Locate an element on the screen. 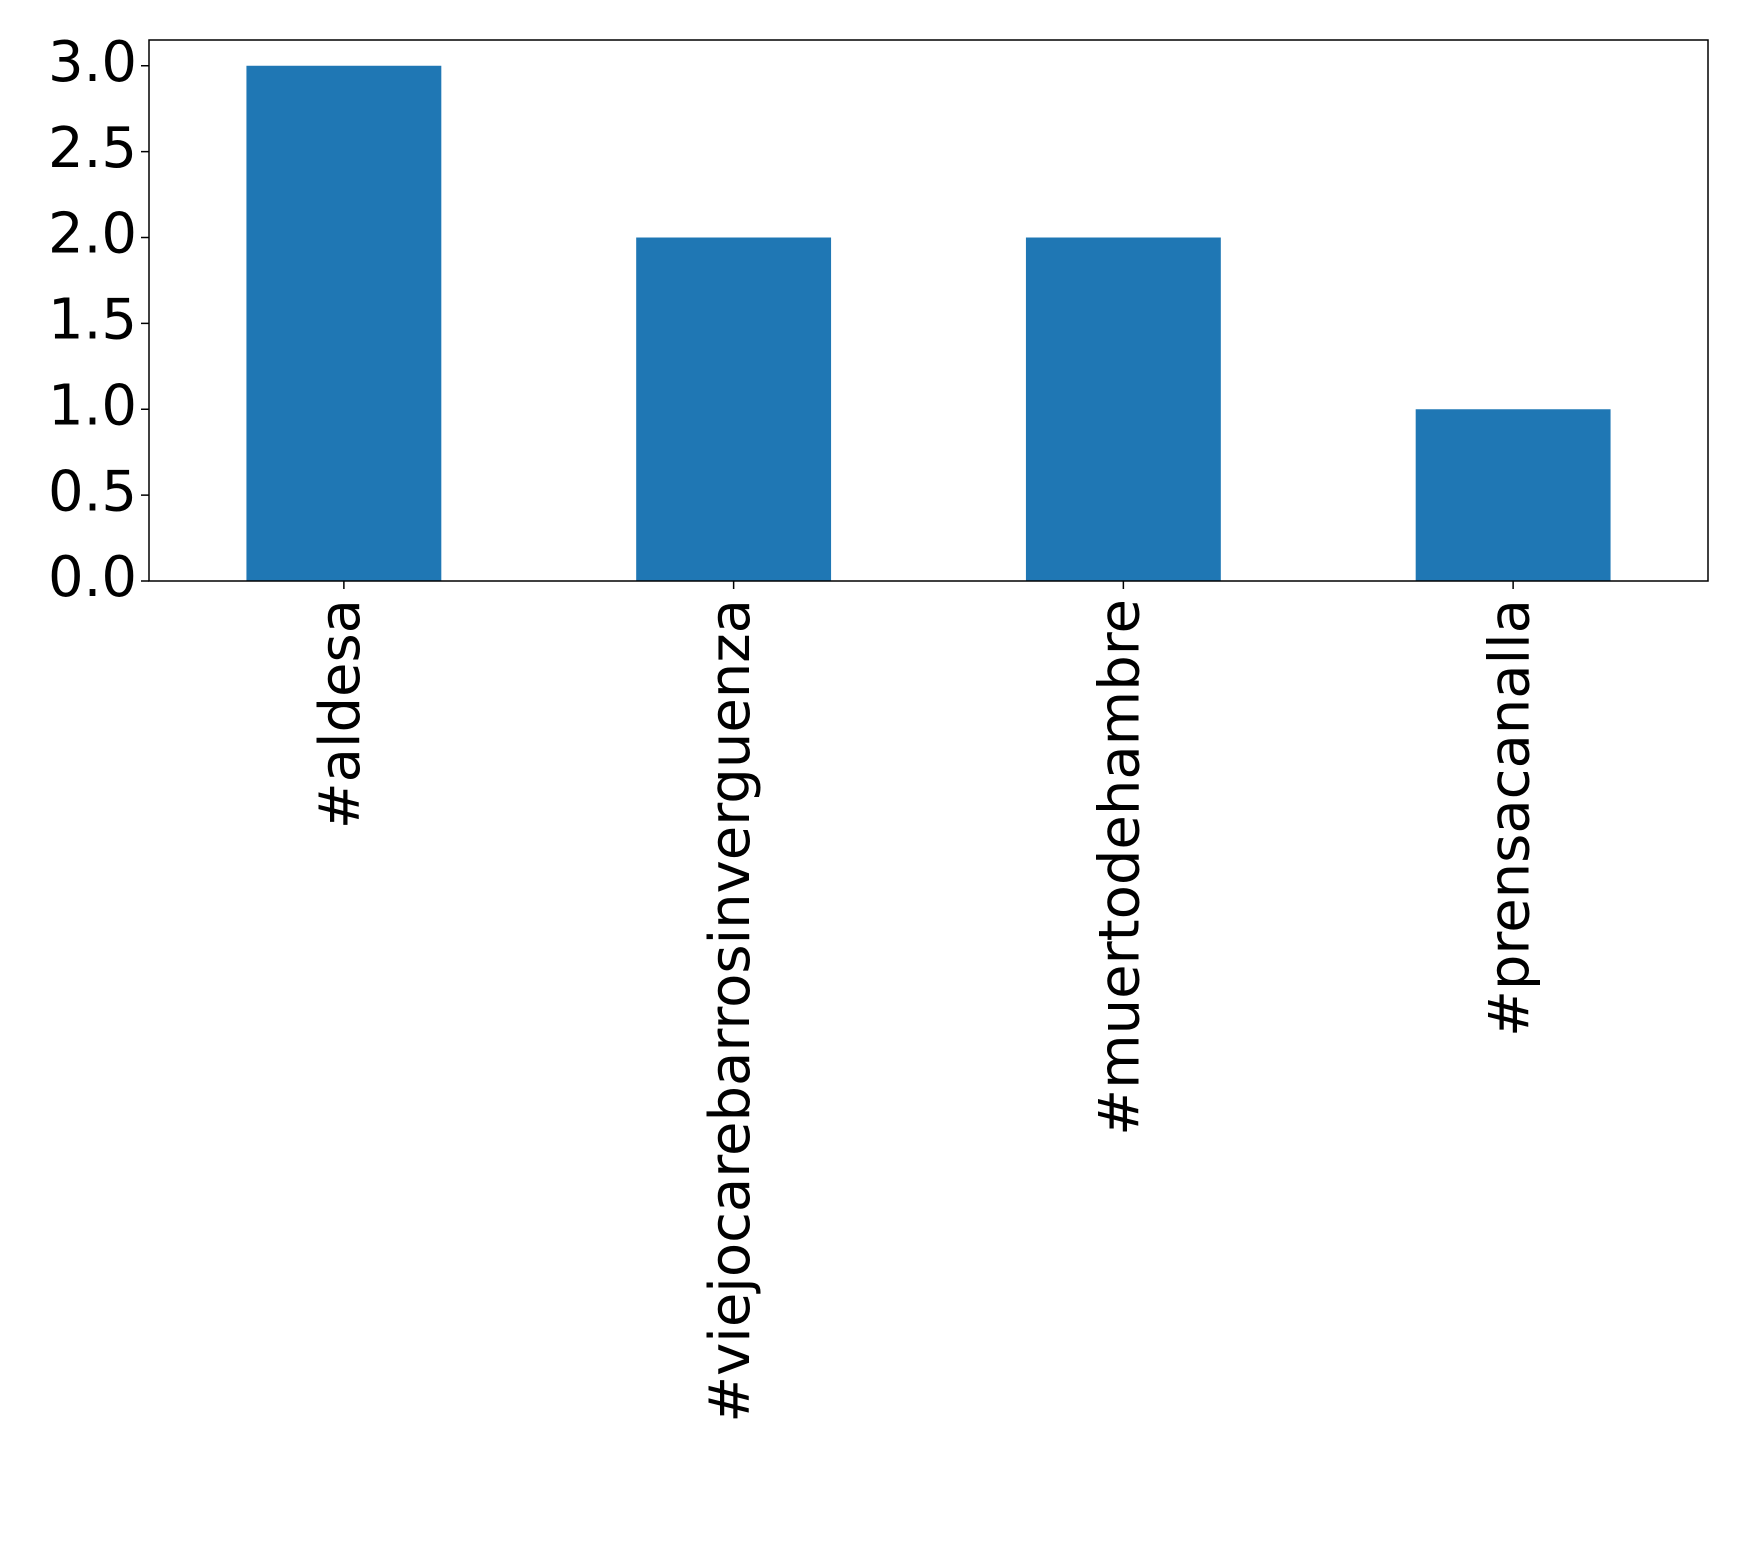  y-tick-label: 3.0 is located at coordinates (92, 62).